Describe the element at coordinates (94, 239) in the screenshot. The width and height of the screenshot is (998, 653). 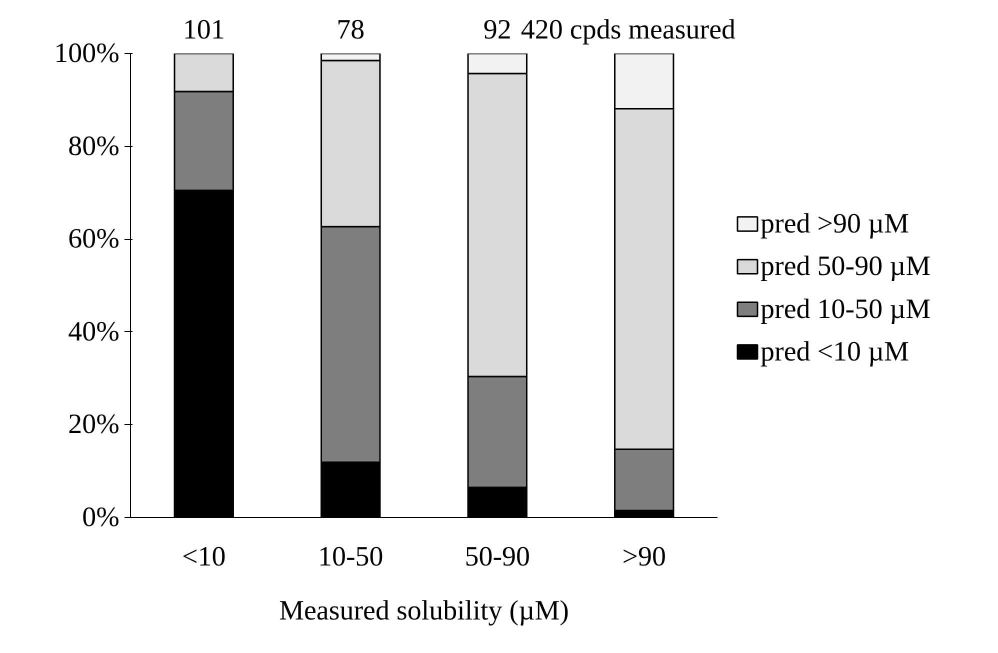
I see `y-tick-label: 60%` at that location.